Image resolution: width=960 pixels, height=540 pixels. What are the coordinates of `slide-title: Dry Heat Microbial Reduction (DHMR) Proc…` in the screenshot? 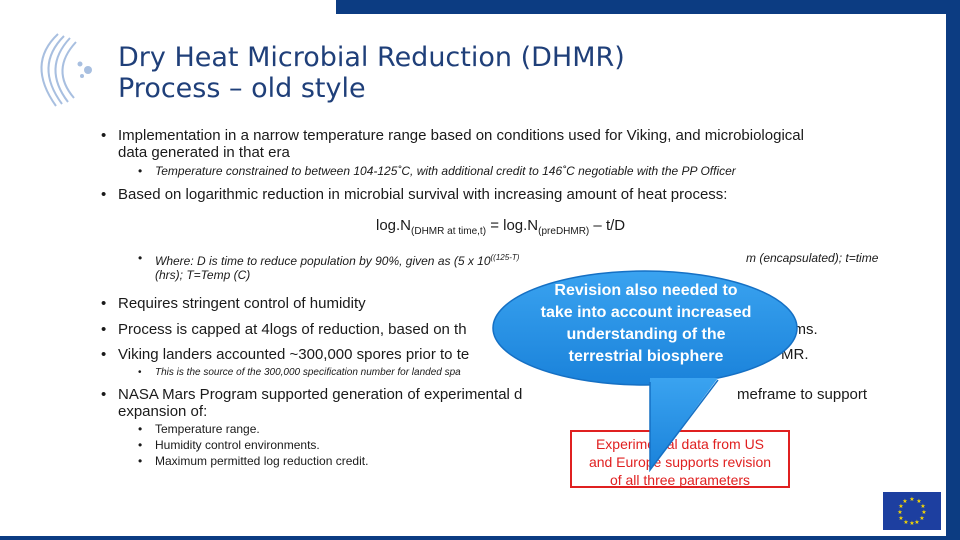 It's located at (371, 73).